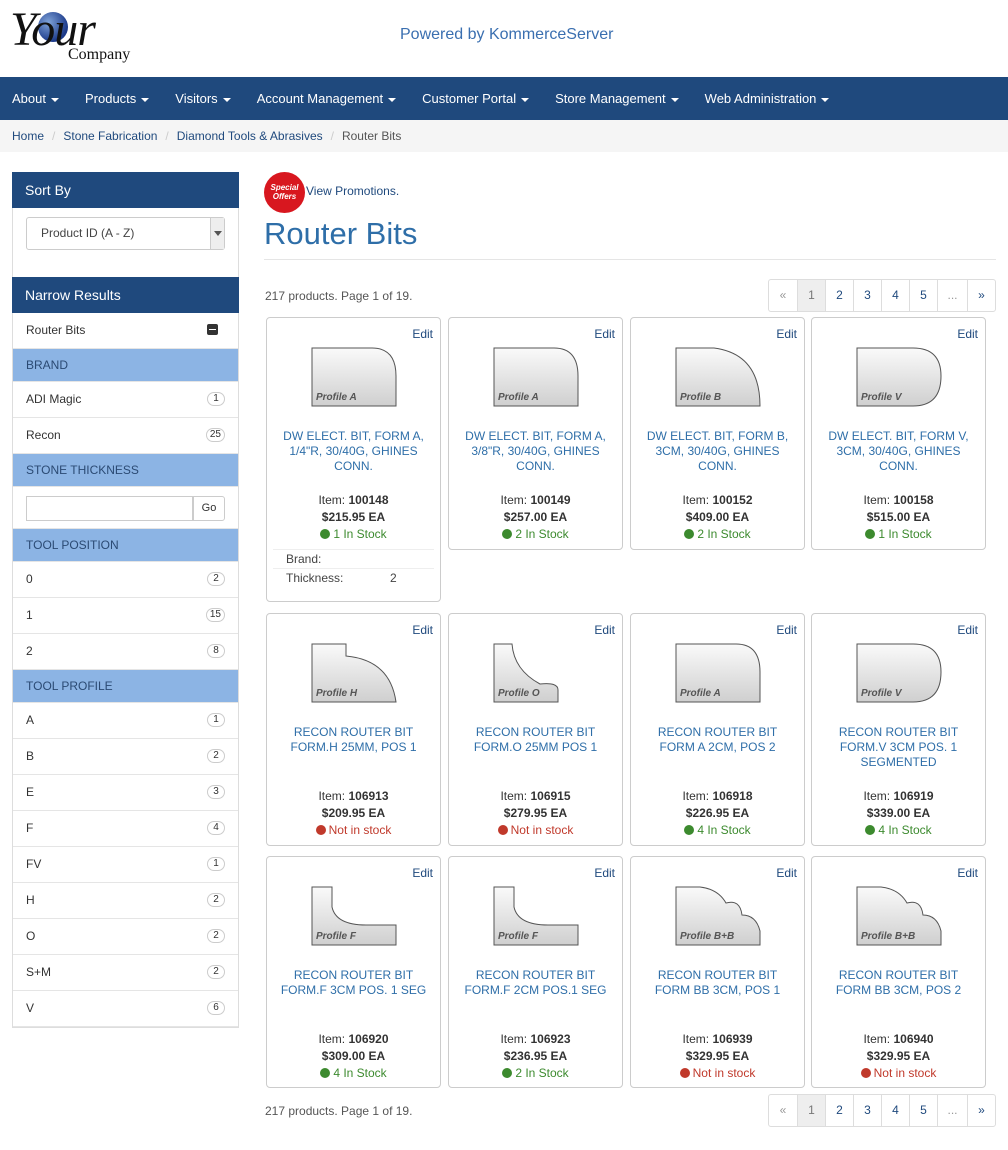 The width and height of the screenshot is (1008, 1150). What do you see at coordinates (339, 1111) in the screenshot?
I see `results-count-bottom: 217 products. Page 1 of 19.` at bounding box center [339, 1111].